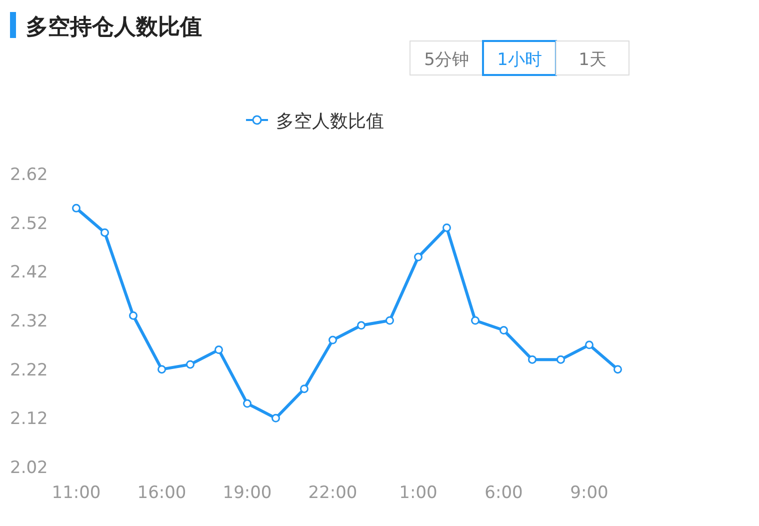  Describe the element at coordinates (161, 493) in the screenshot. I see `x-tick-label: 16:00` at that location.